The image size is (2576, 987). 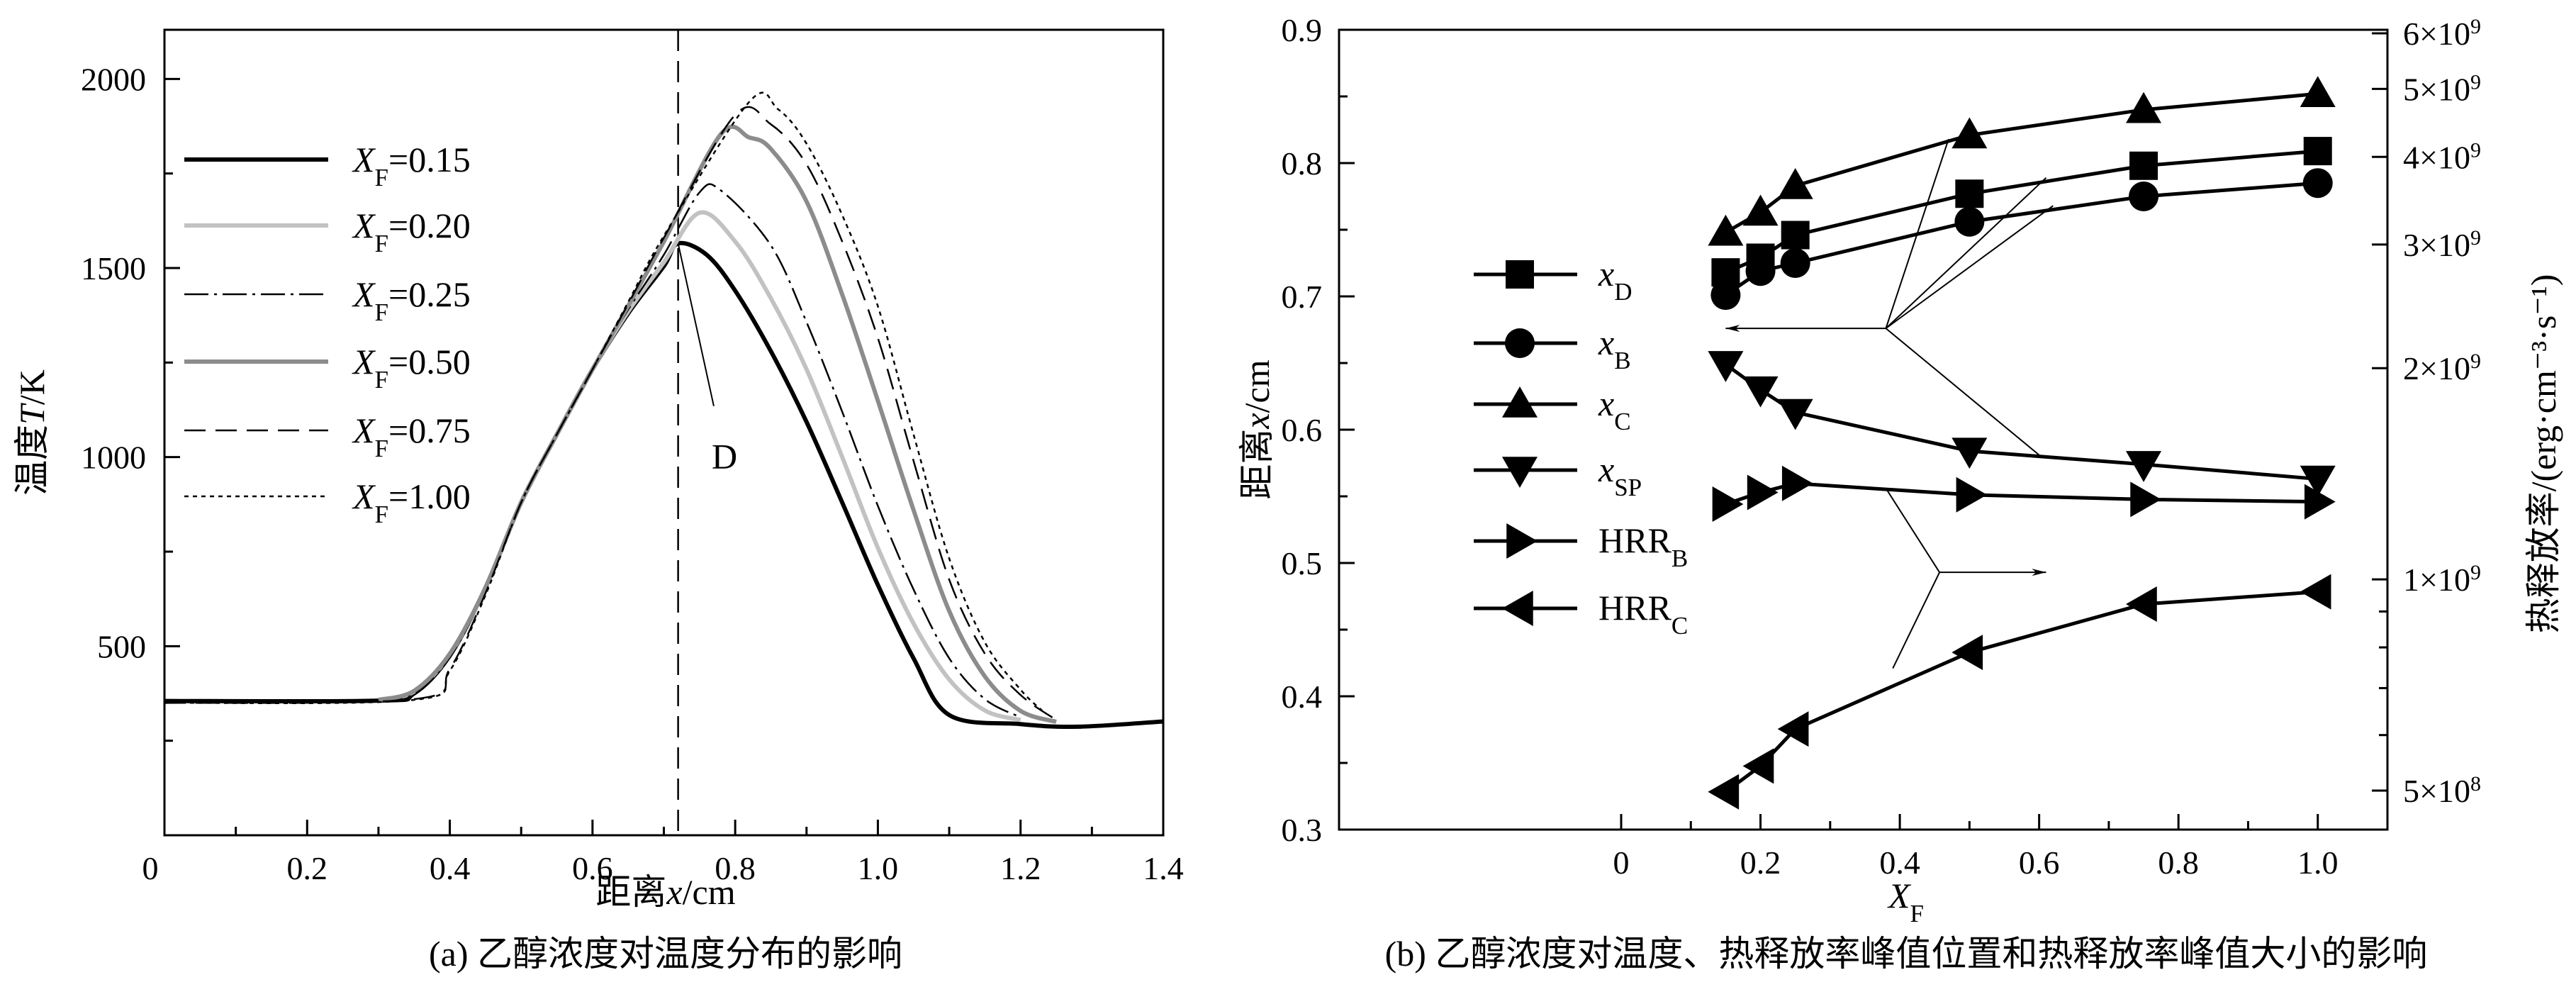 What do you see at coordinates (2543, 454) in the screenshot?
I see `y2-axis-label: 热释放率/(erg·cm⁻³·s⁻¹)` at bounding box center [2543, 454].